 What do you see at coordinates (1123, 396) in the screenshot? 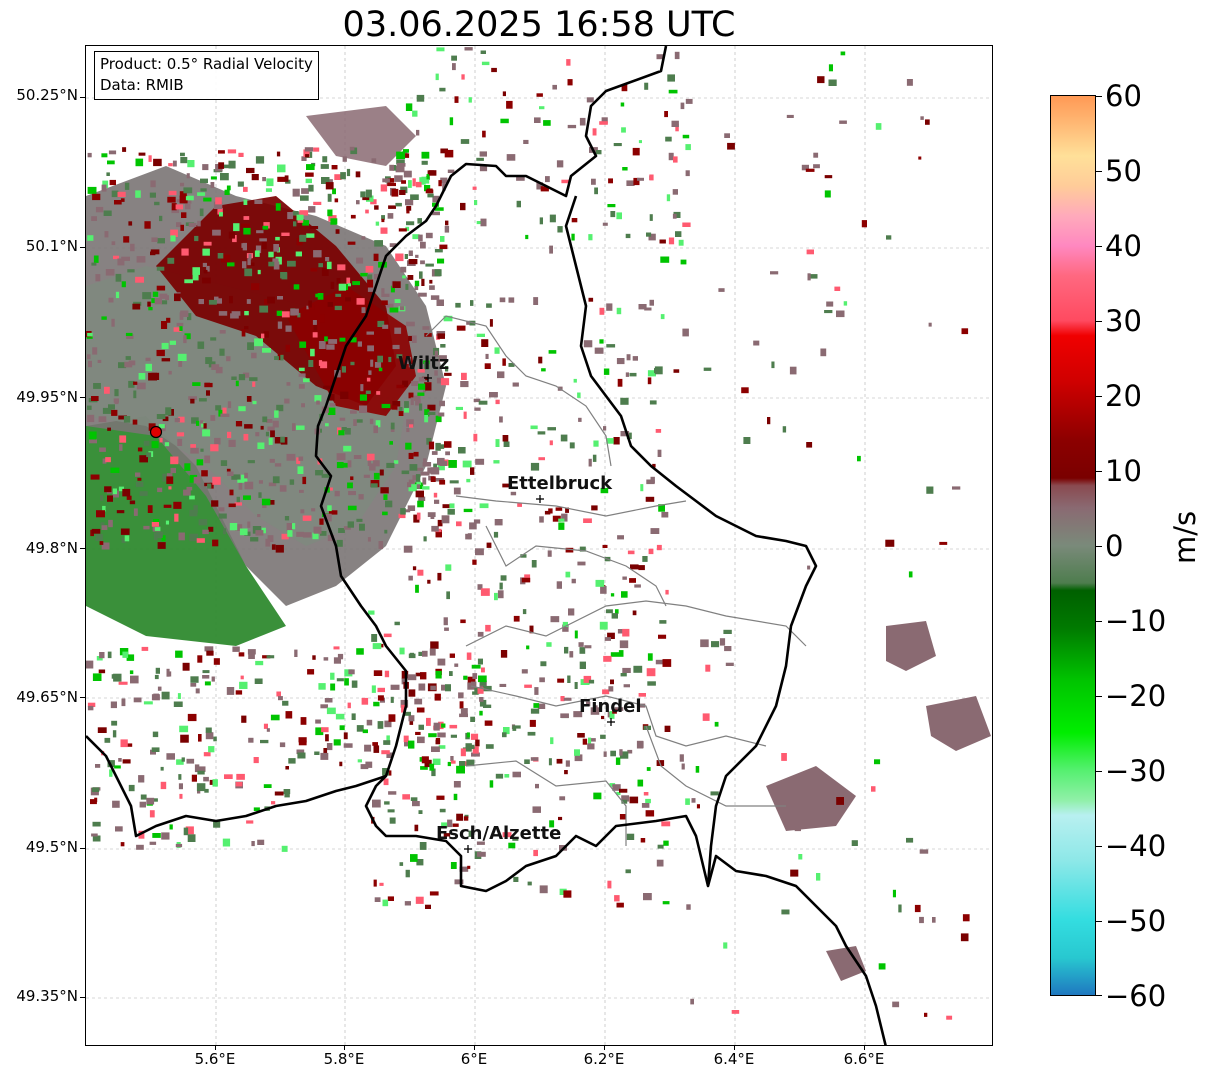
I see `colorbar-tick-label: 20` at bounding box center [1123, 396].